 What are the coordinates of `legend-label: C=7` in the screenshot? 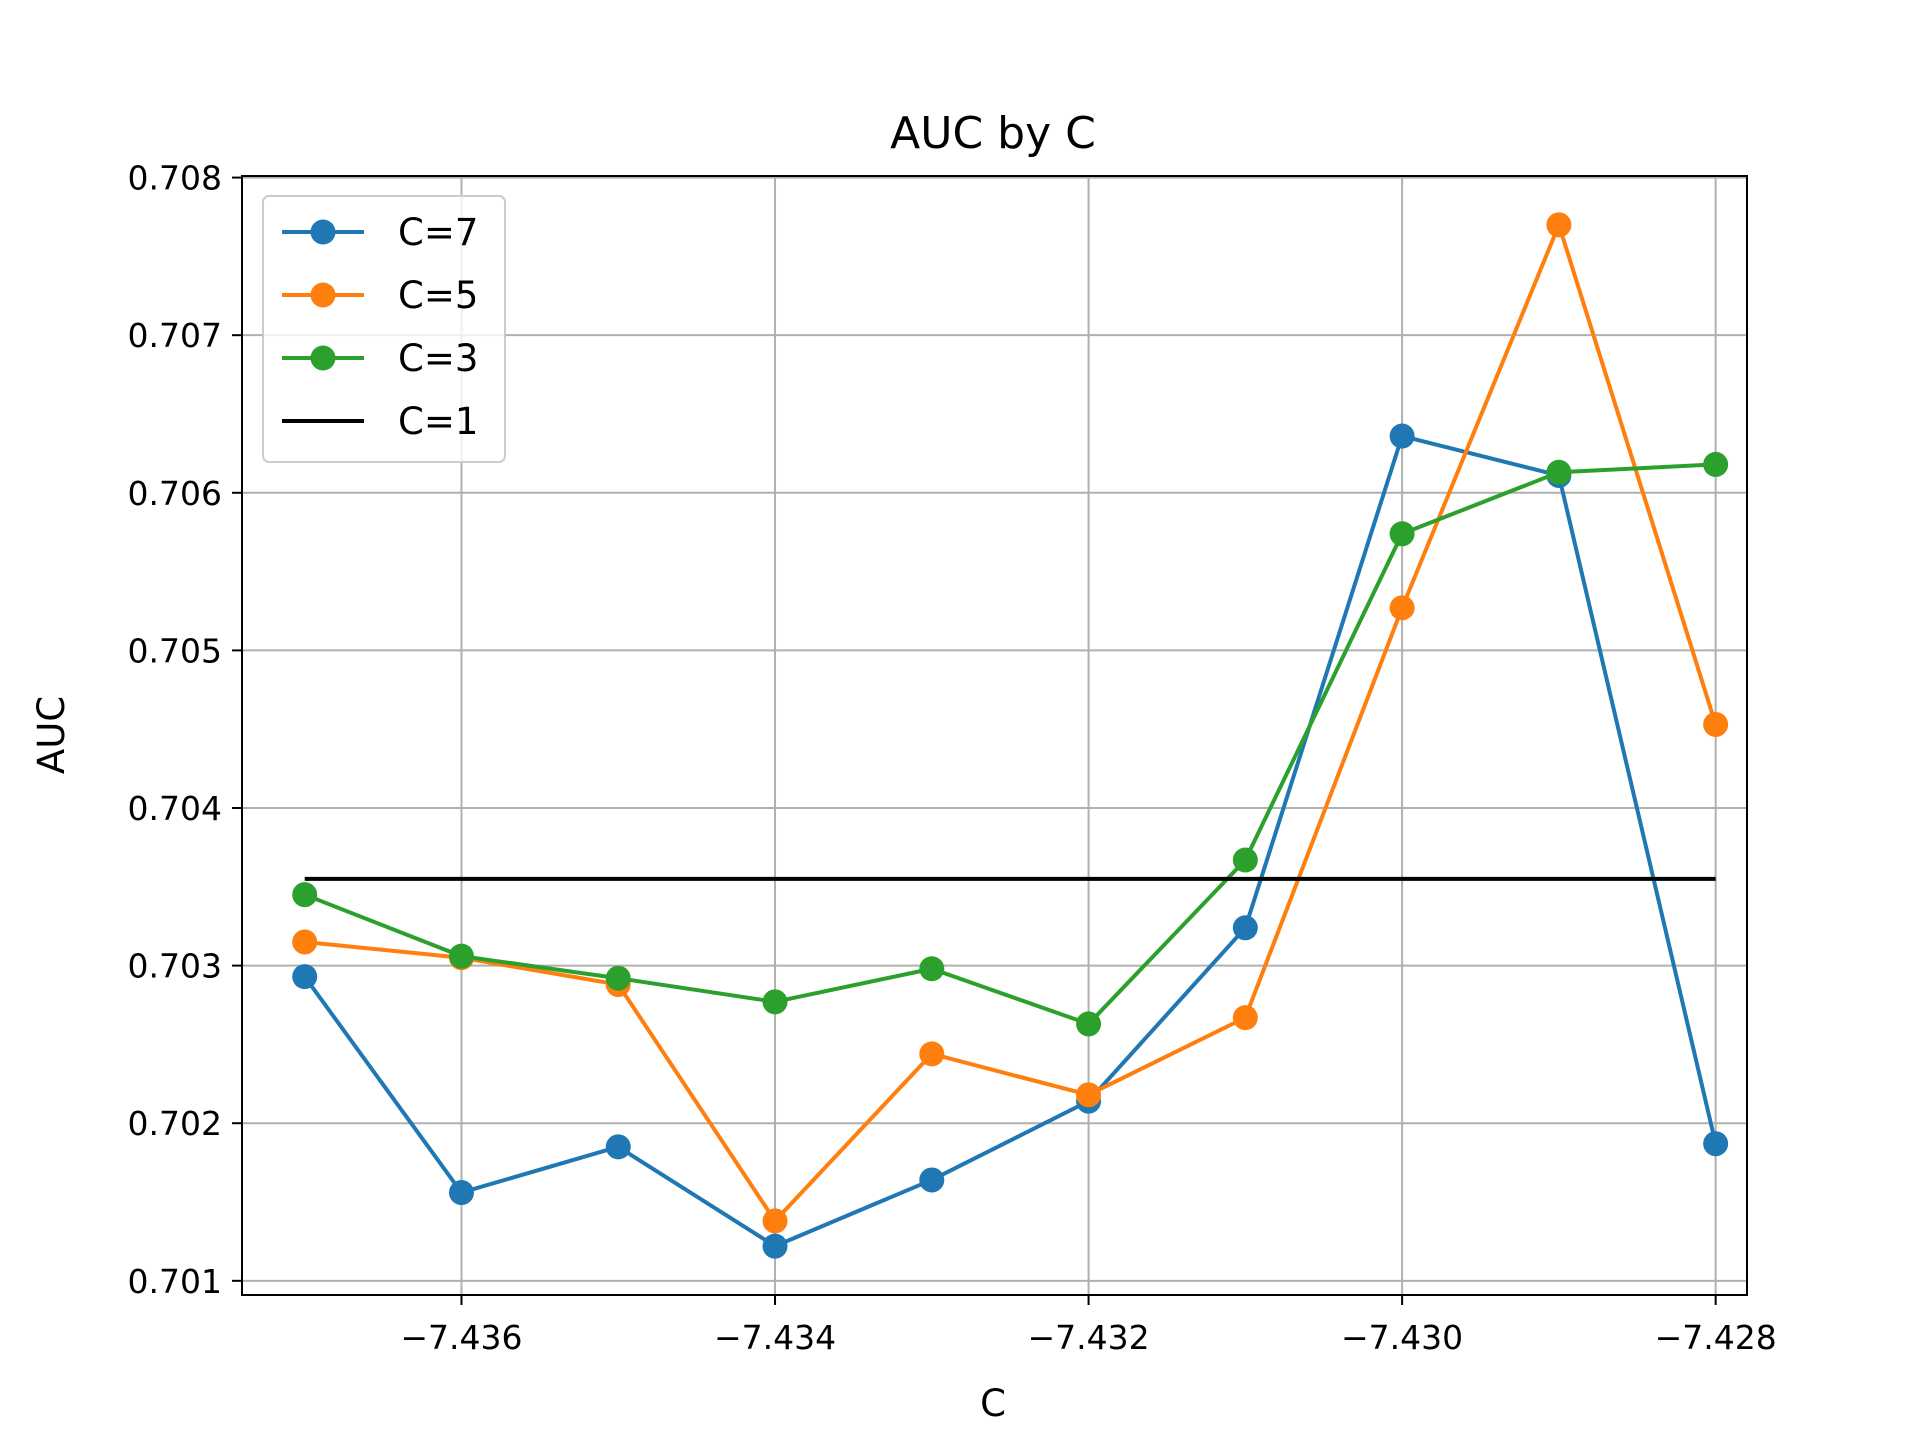 It's located at (438, 232).